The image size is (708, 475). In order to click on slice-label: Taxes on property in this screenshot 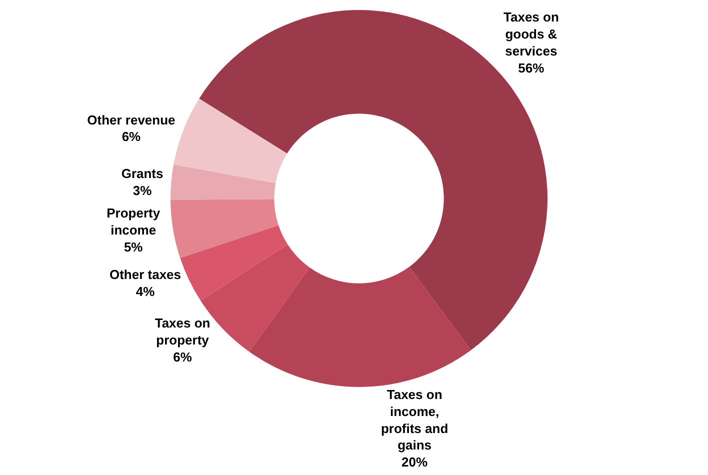, I will do `click(182, 332)`.